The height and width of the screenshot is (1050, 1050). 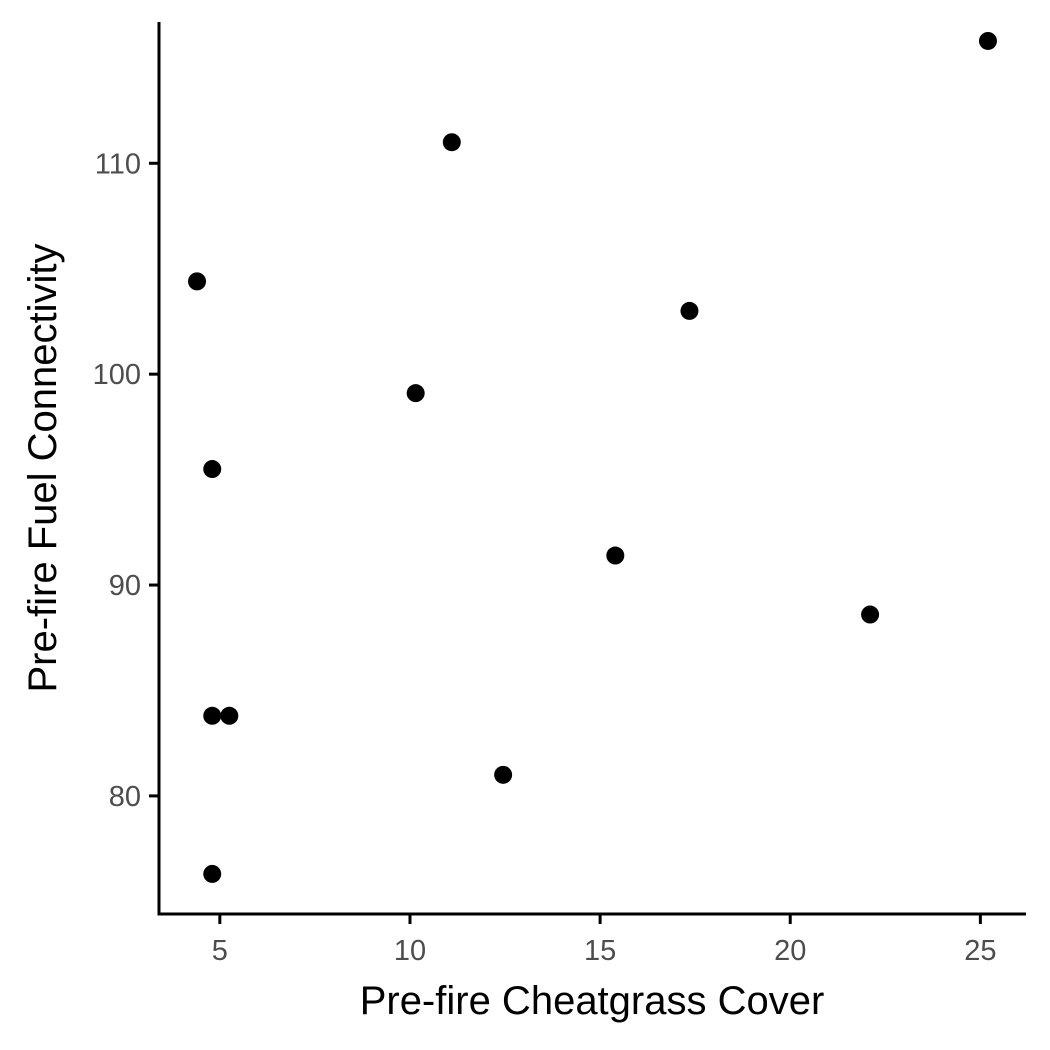 What do you see at coordinates (125, 797) in the screenshot?
I see `y-tick-label: 80` at bounding box center [125, 797].